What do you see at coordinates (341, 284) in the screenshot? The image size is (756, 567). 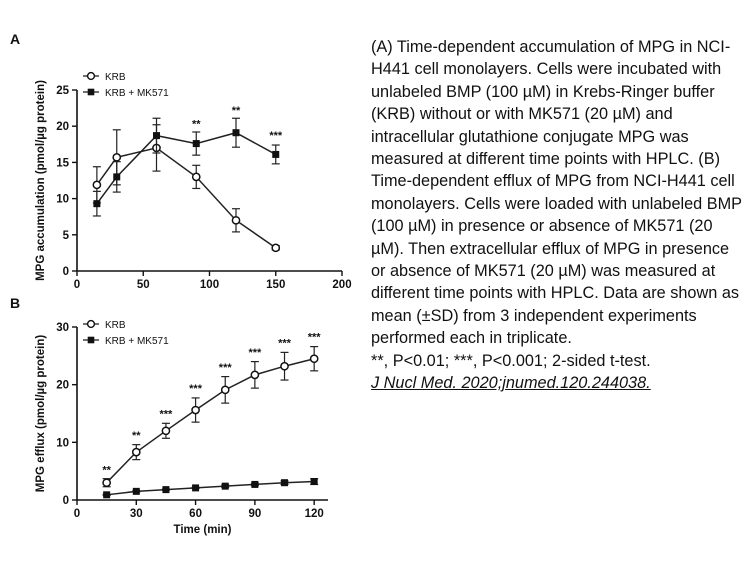 I see `x-tick-label: 200` at bounding box center [341, 284].